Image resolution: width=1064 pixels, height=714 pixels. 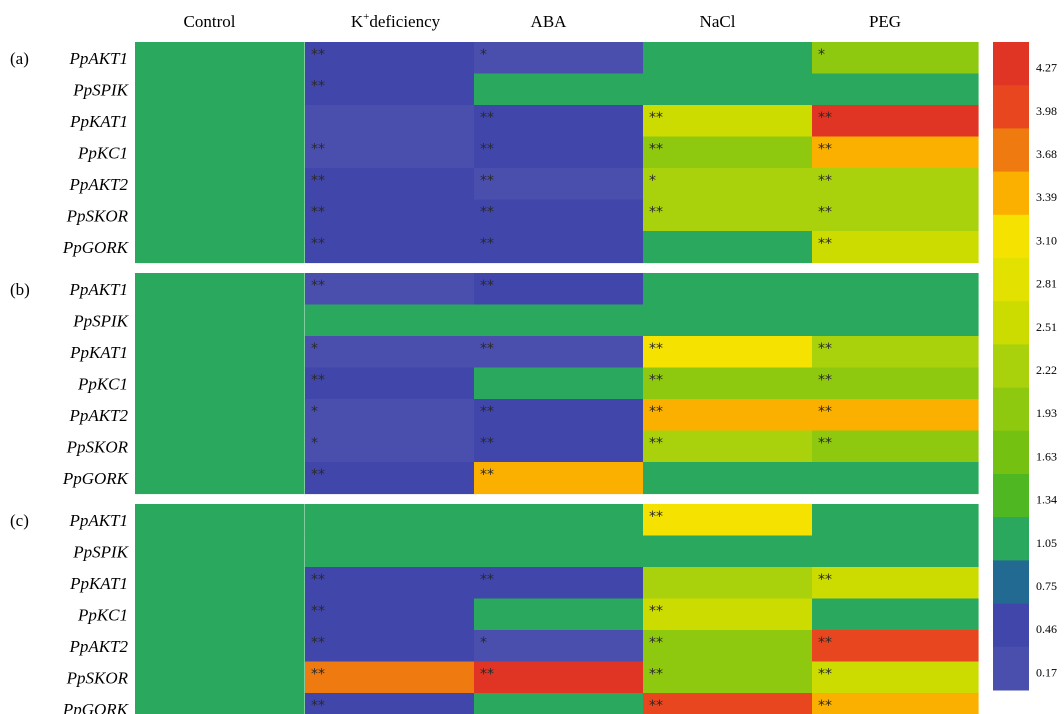 What do you see at coordinates (1046, 111) in the screenshot?
I see `colorbar-tick-label: 3.98` at bounding box center [1046, 111].